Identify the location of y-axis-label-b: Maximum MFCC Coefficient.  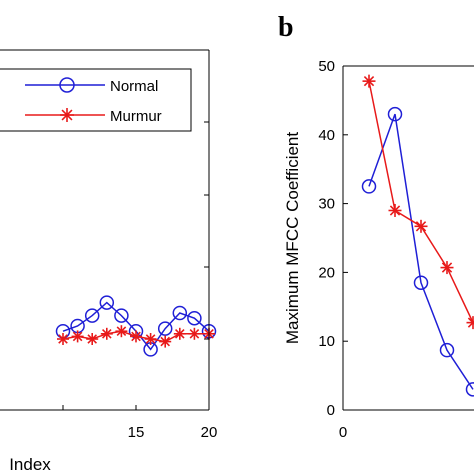
(292, 238).